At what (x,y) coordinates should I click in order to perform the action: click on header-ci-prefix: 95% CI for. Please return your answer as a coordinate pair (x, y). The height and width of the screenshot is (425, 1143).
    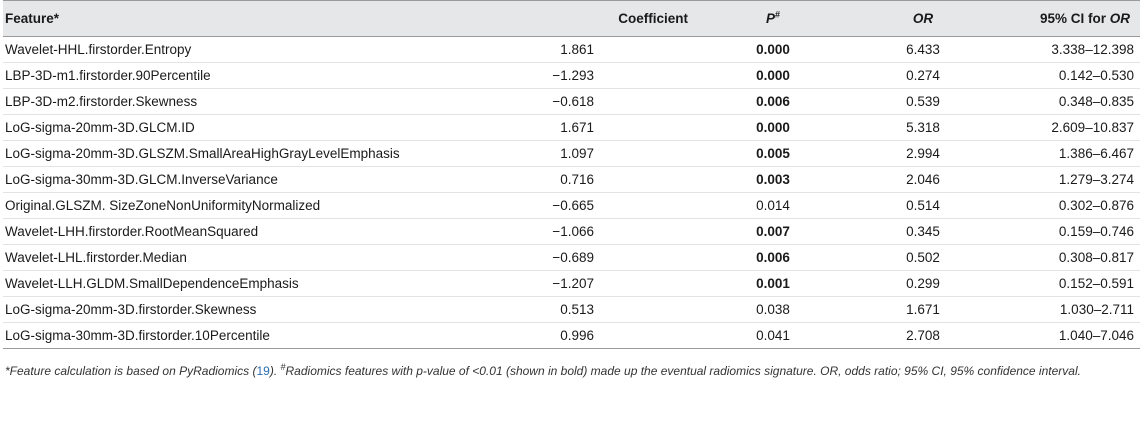
    Looking at the image, I should click on (1074, 18).